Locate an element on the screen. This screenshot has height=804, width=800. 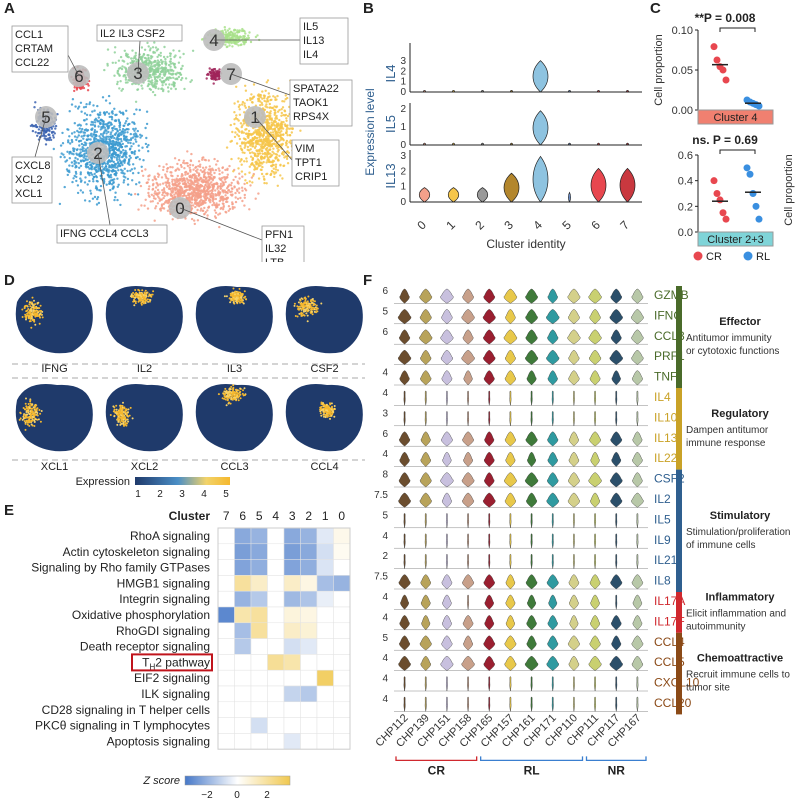
c-ticklabel-bottom-1: 0.2 is located at coordinates (685, 207).